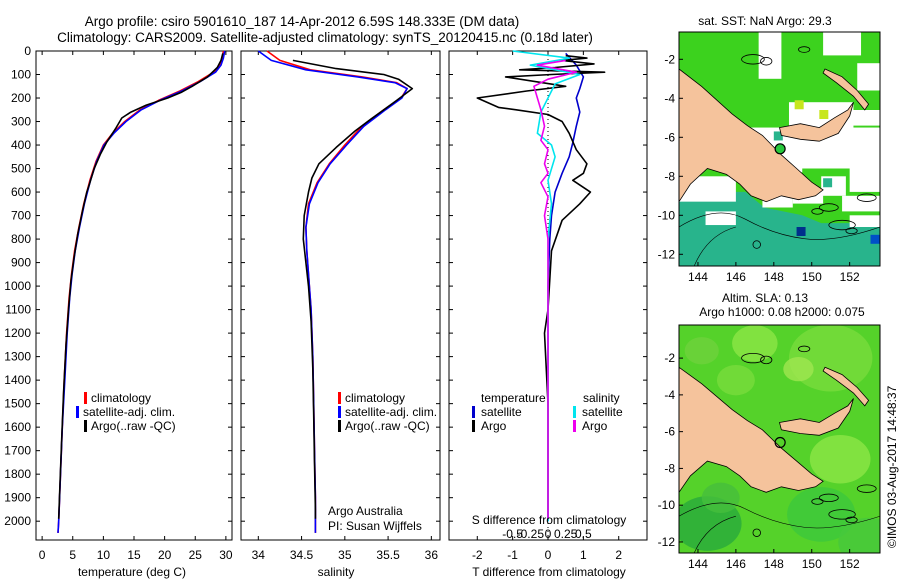  I want to click on difference-xlabel: T difference from climatology, so click(549, 572).